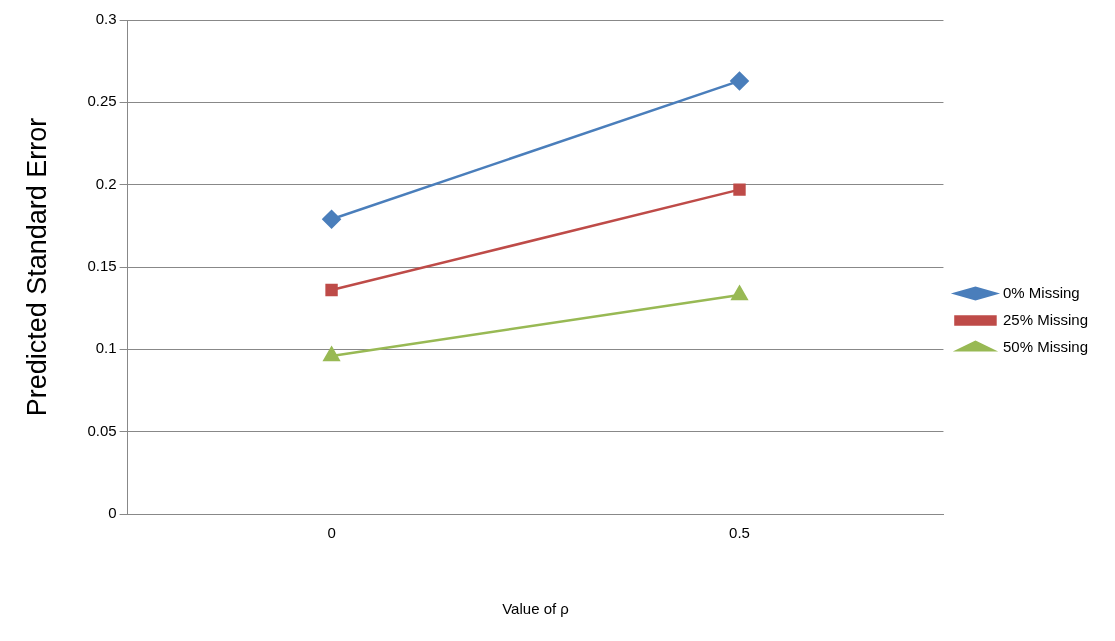 This screenshot has height=641, width=1115. What do you see at coordinates (106, 348) in the screenshot?
I see `y-tick-label: 0.1` at bounding box center [106, 348].